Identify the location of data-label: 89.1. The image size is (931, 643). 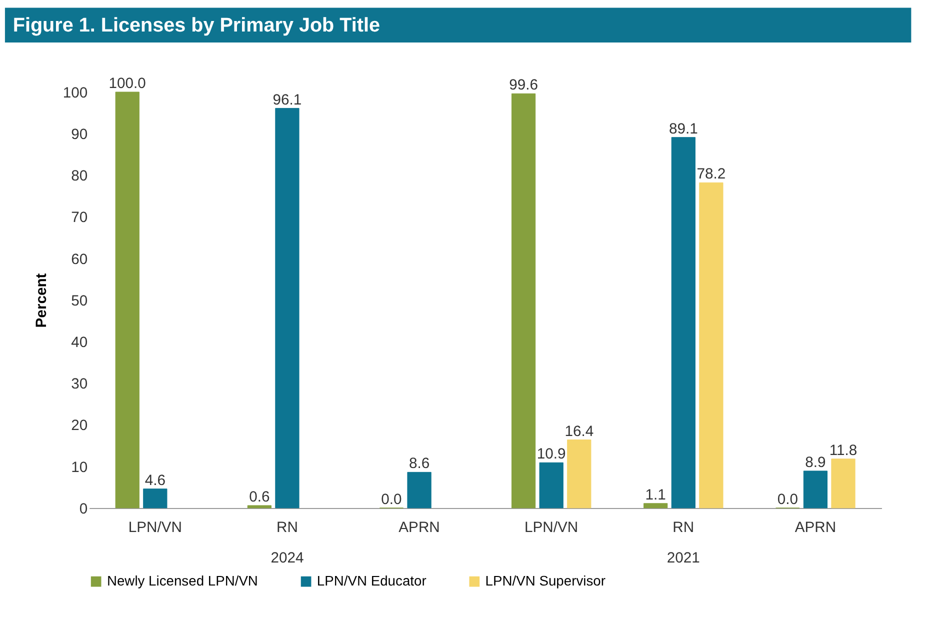
(683, 129).